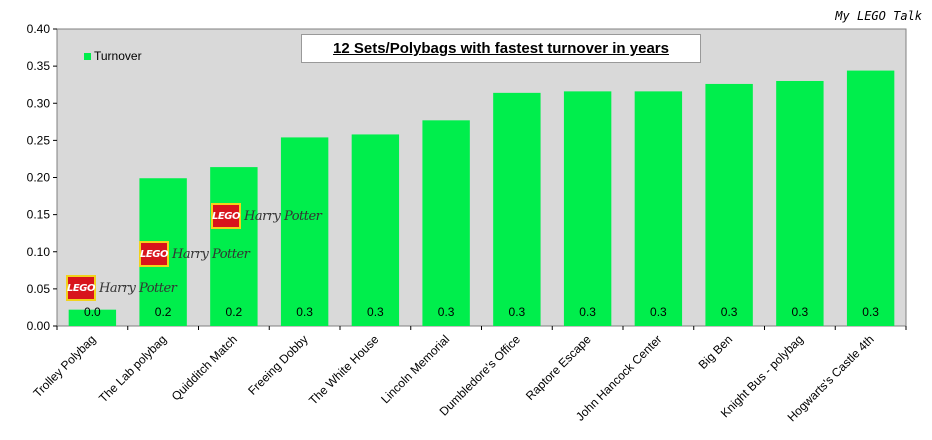 Image resolution: width=932 pixels, height=440 pixels. What do you see at coordinates (415, 369) in the screenshot?
I see `x-tick-label: Lincoln Memorial` at bounding box center [415, 369].